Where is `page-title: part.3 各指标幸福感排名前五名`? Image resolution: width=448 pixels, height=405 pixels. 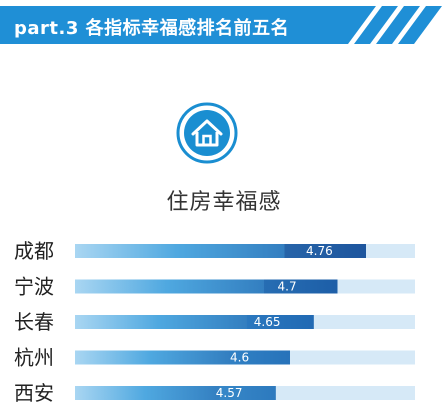
page-title: part.3 各指标幸福感排名前五名 is located at coordinates (152, 28).